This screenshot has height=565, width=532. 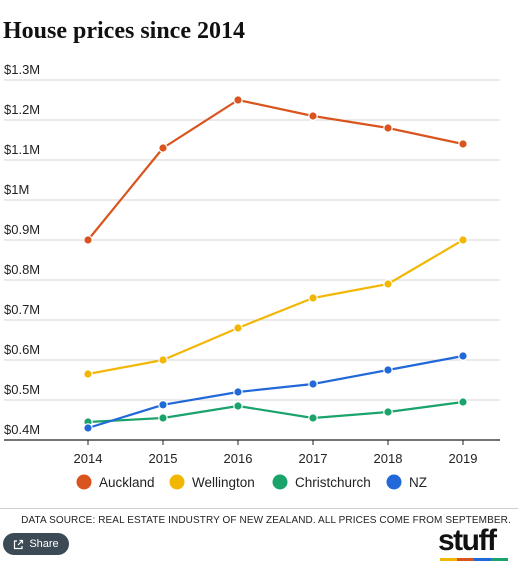 What do you see at coordinates (124, 31) in the screenshot?
I see `chart-title: House prices since 2014` at bounding box center [124, 31].